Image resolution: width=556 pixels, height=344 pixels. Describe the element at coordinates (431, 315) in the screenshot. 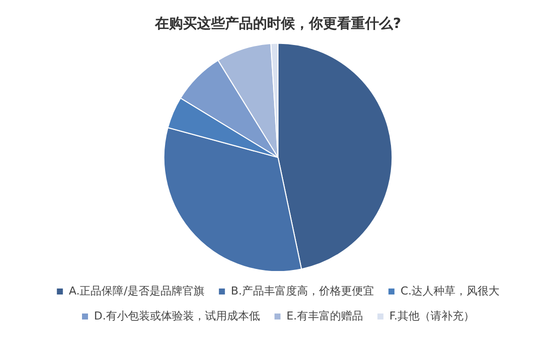

I see `legend-label: F.其他（请补充）` at that location.